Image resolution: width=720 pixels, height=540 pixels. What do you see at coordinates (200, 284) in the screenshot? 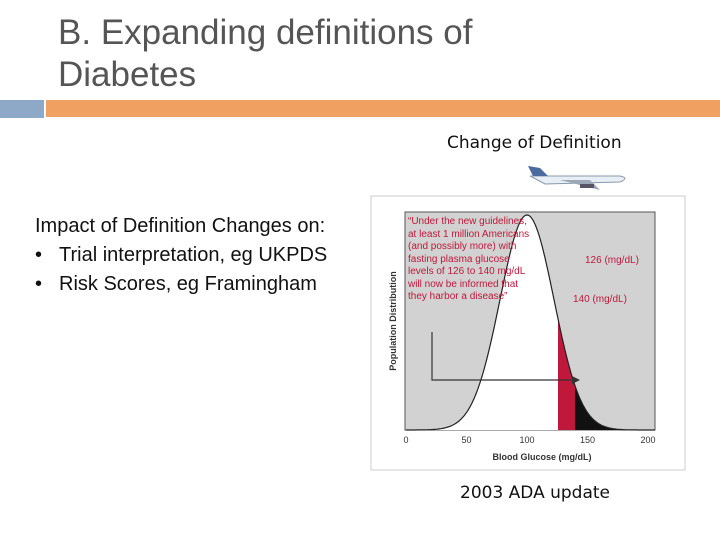
I see `bullet: Risk Scores, eg Framingham` at bounding box center [200, 284].